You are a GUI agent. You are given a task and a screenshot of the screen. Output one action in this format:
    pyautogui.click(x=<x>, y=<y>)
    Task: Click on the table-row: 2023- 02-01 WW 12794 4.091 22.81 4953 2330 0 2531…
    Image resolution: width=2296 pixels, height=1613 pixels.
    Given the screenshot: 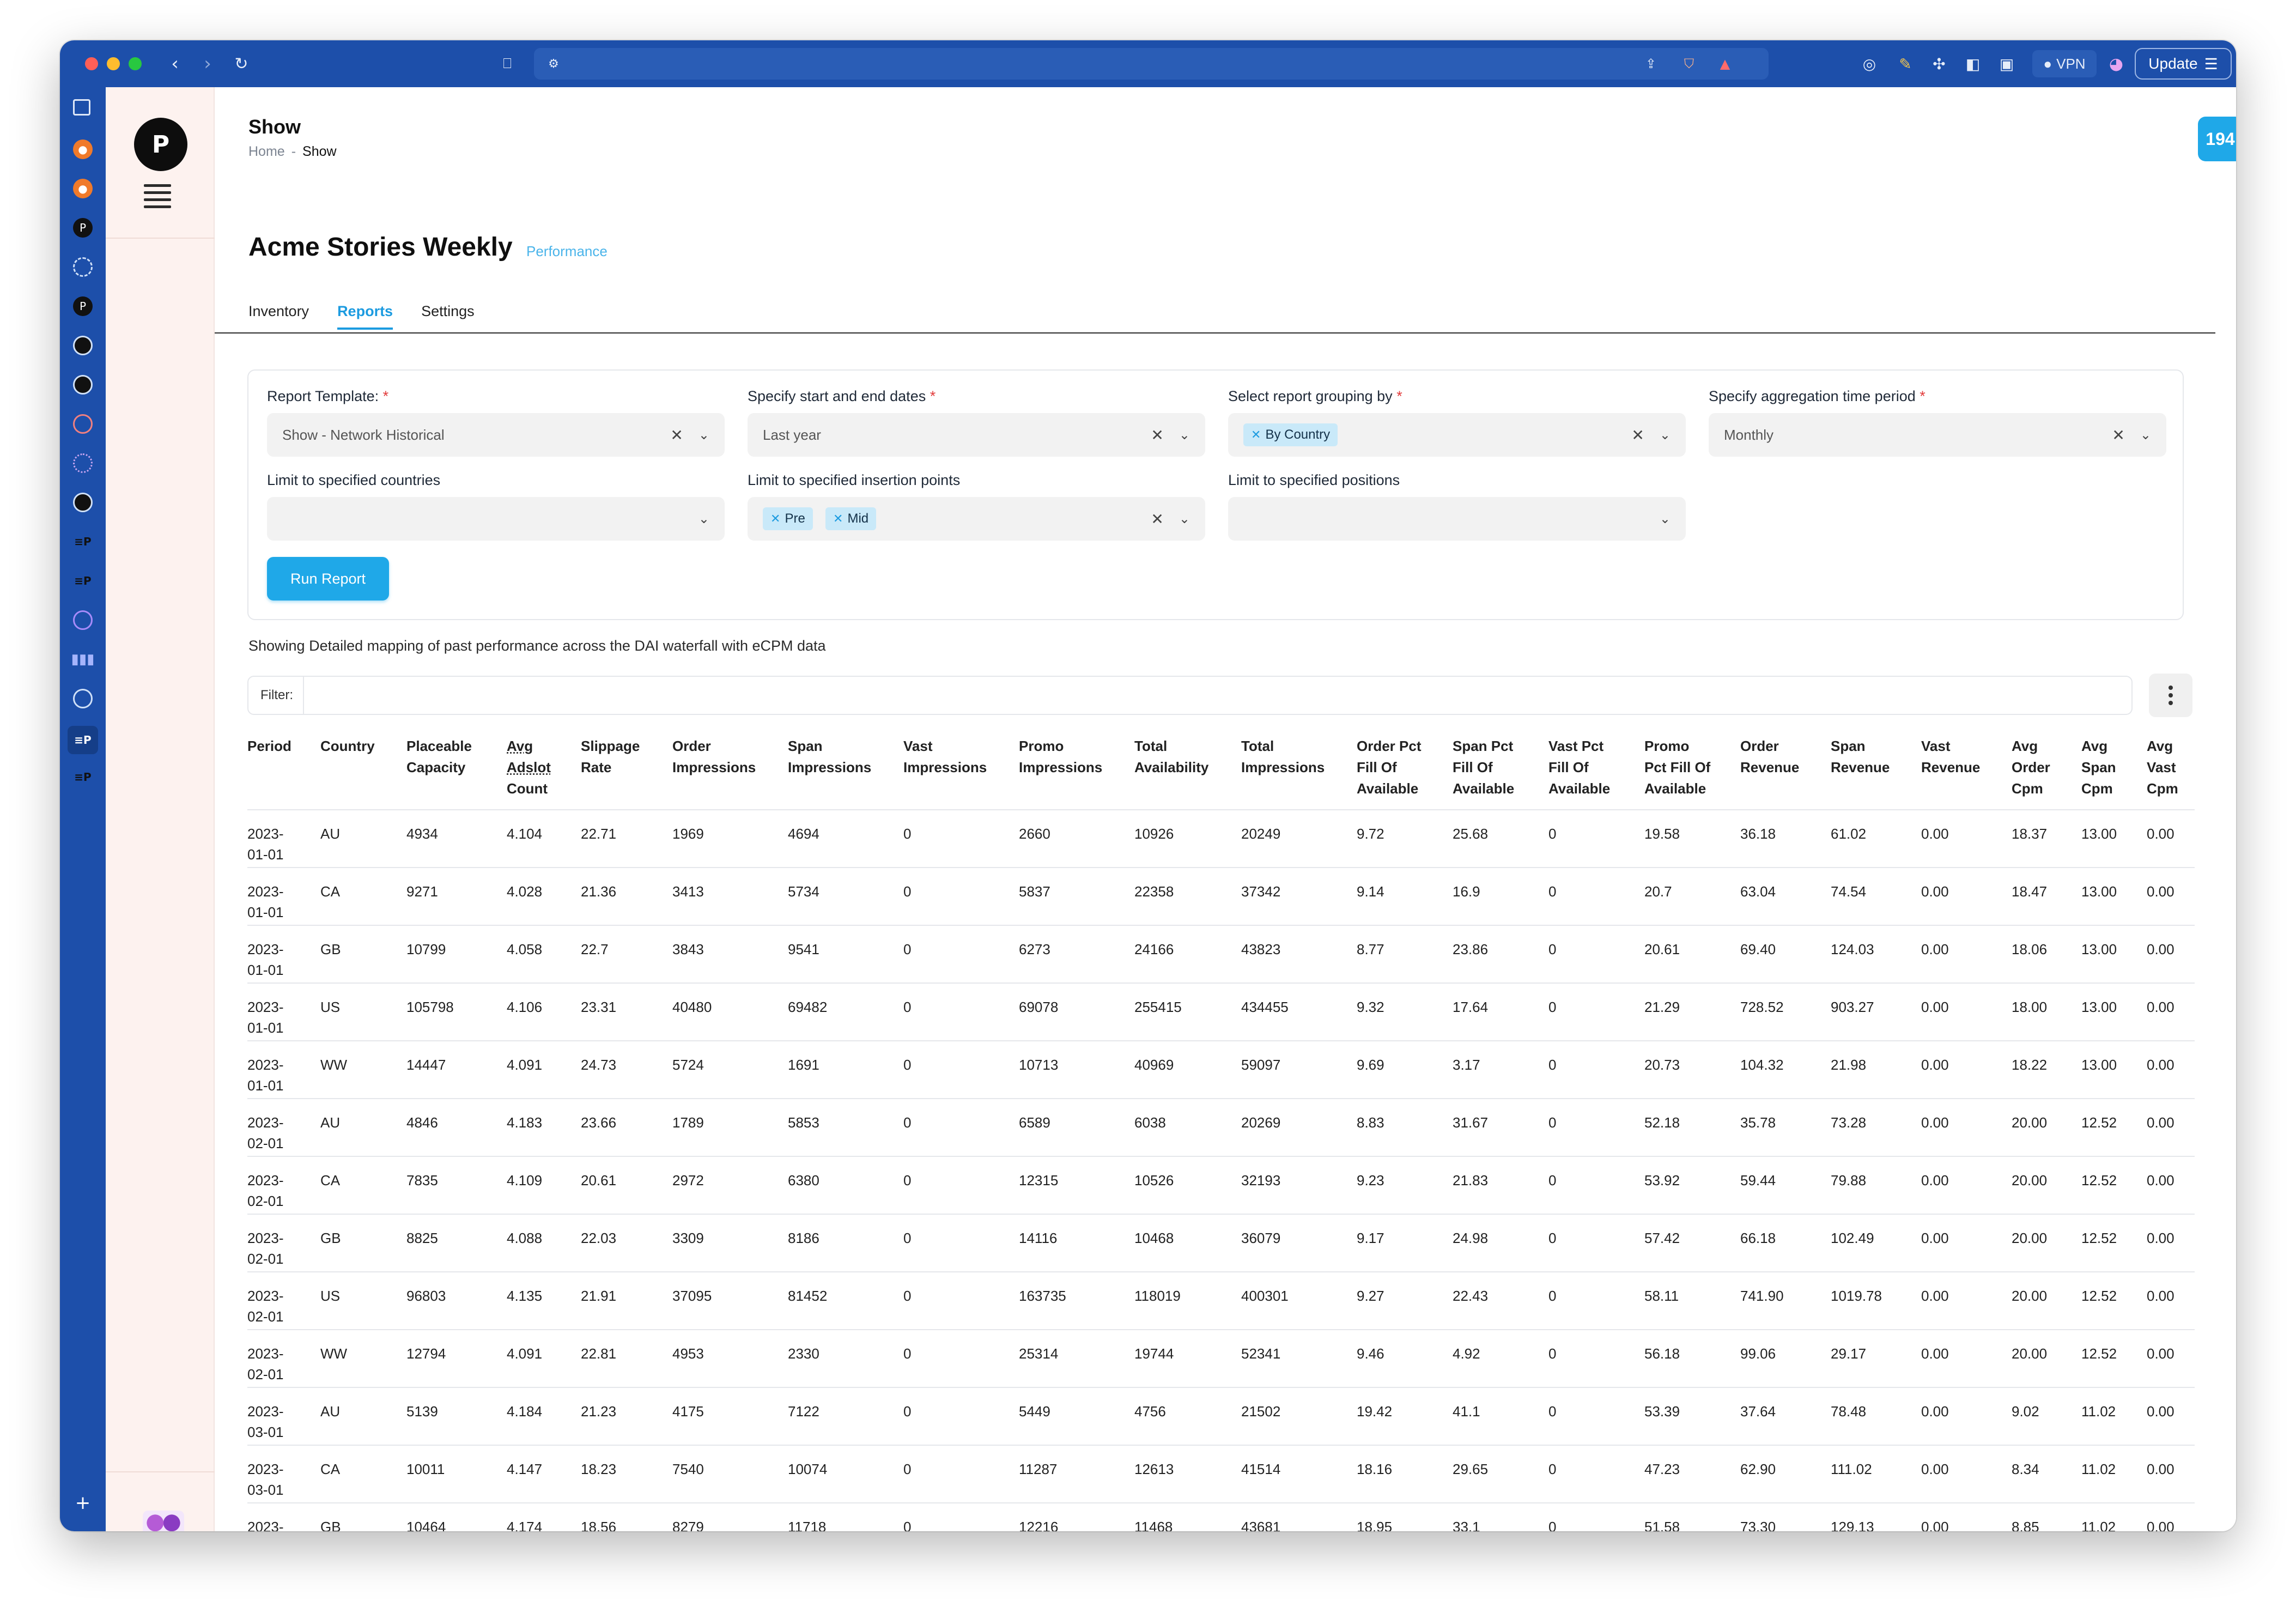 What is the action you would take?
    pyautogui.click(x=1221, y=1359)
    